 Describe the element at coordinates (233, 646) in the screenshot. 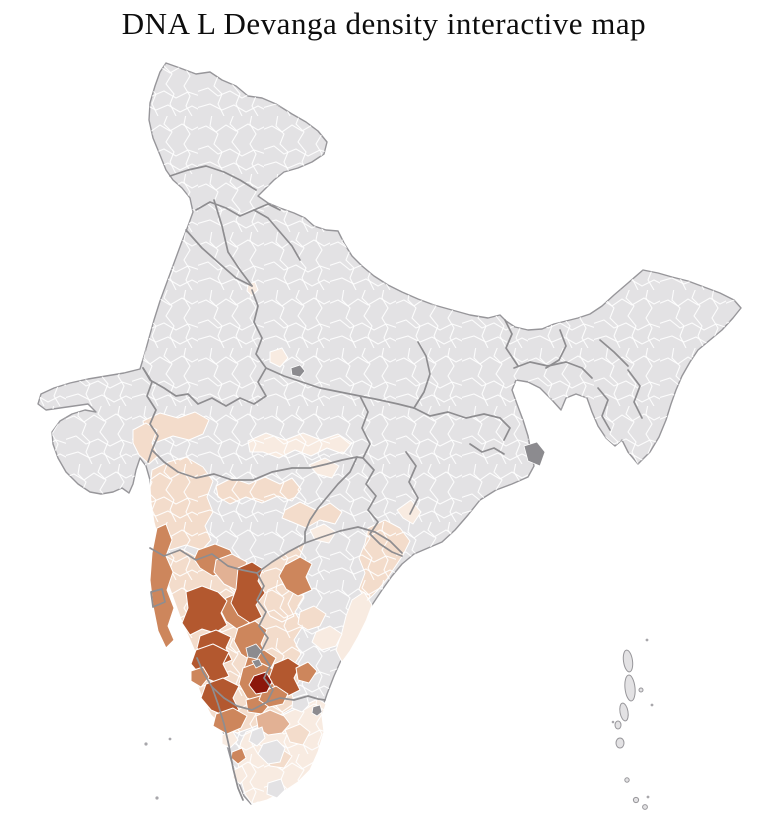

I see `high-density-districts` at that location.